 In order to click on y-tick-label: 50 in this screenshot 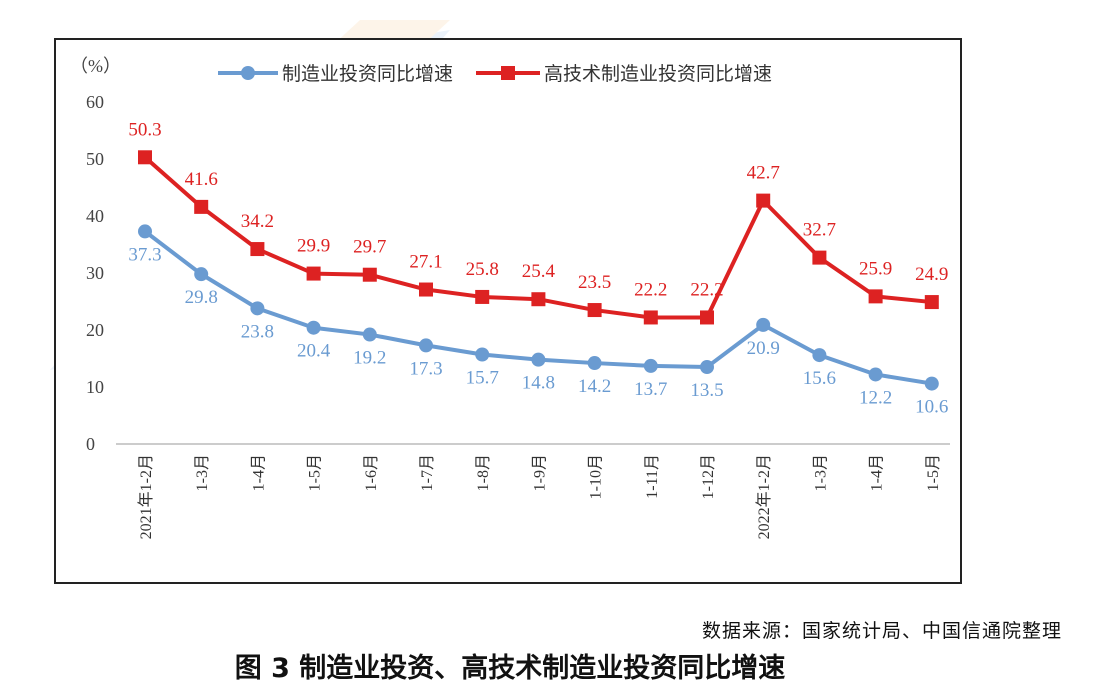, I will do `click(95, 159)`.